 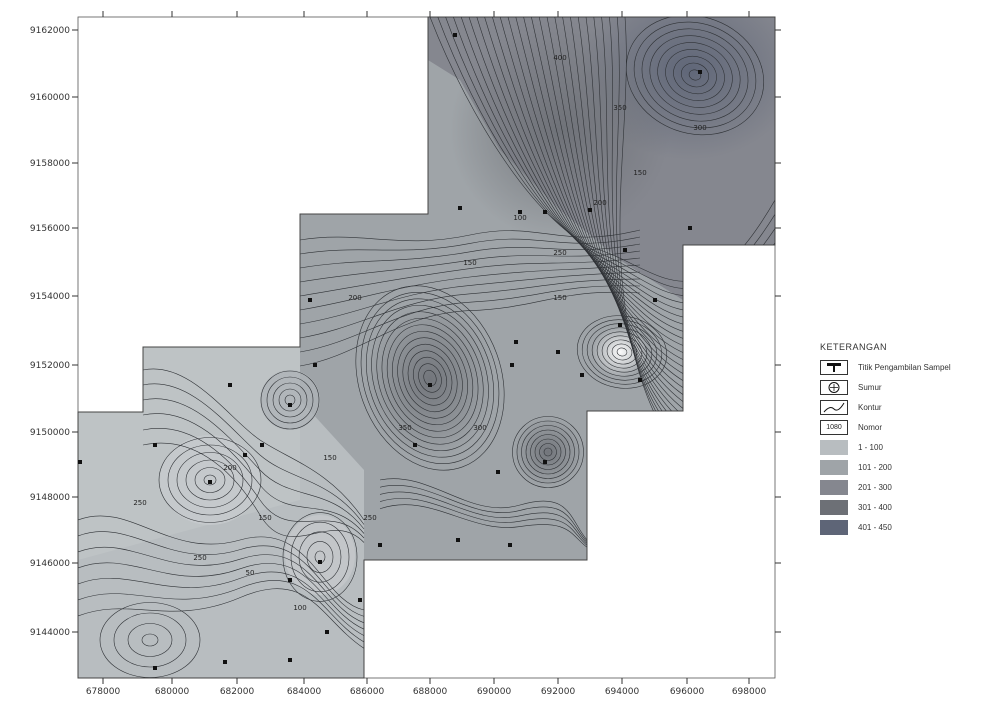 What do you see at coordinates (870, 407) in the screenshot?
I see `legend-label: Kontur` at bounding box center [870, 407].